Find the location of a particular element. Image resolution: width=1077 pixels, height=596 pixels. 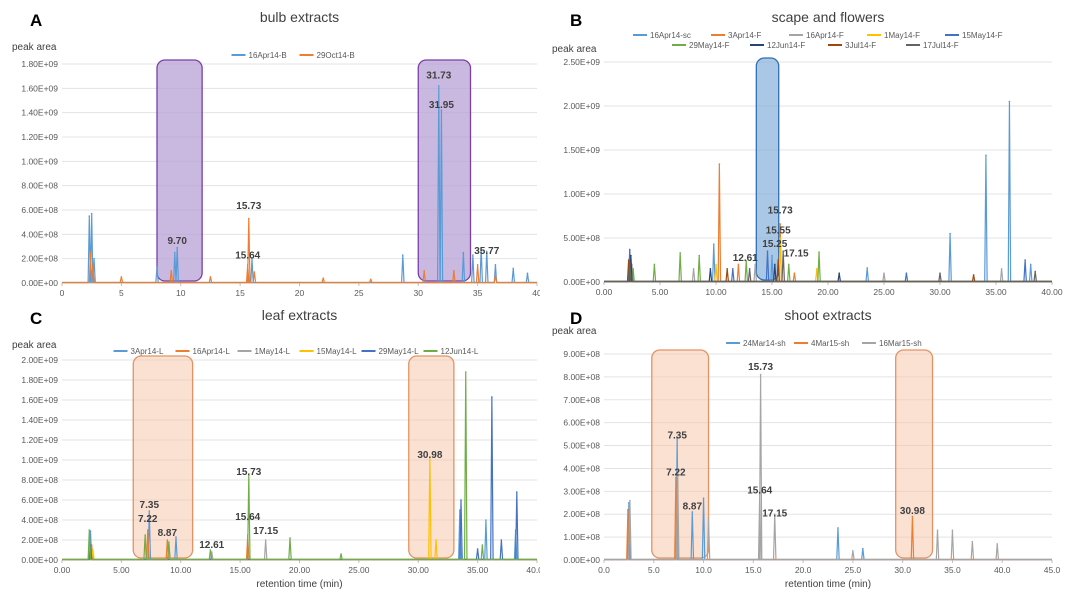

chart-b-series-16apr14-sc is located at coordinates (828, 192).